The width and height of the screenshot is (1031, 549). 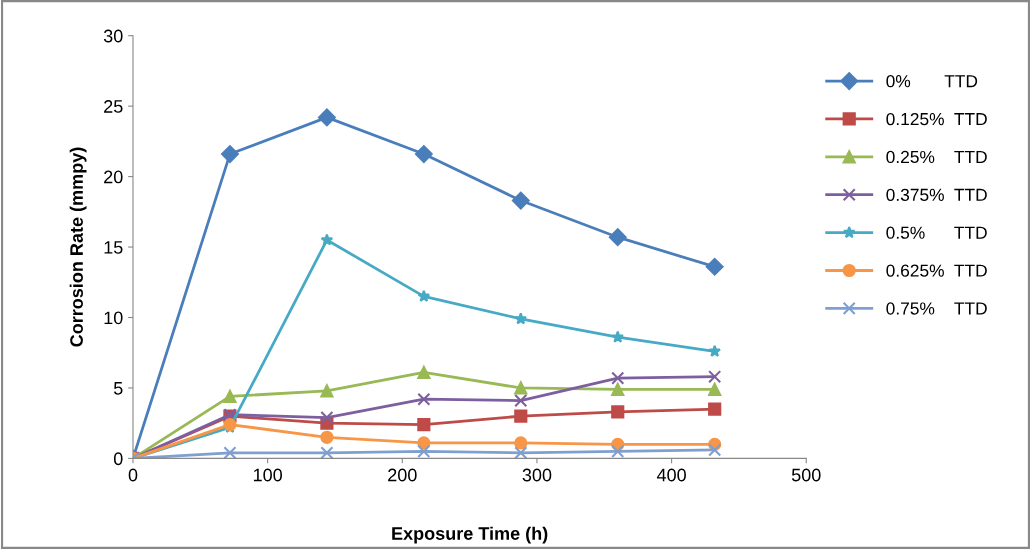 I want to click on y-tick-label: 5, so click(x=118, y=388).